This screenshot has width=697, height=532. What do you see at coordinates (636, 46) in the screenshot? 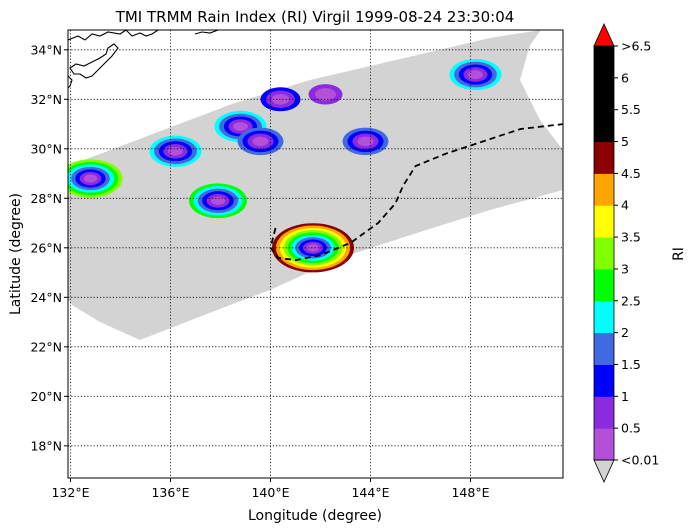
I see `colorbar-tick-label: >6.5` at bounding box center [636, 46].